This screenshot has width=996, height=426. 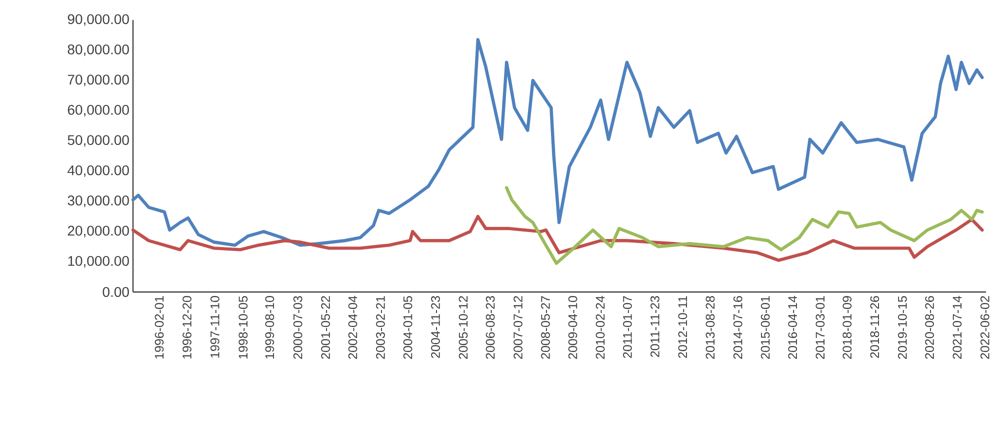 I want to click on x-tick-label: 1997-11-10, so click(x=215, y=327).